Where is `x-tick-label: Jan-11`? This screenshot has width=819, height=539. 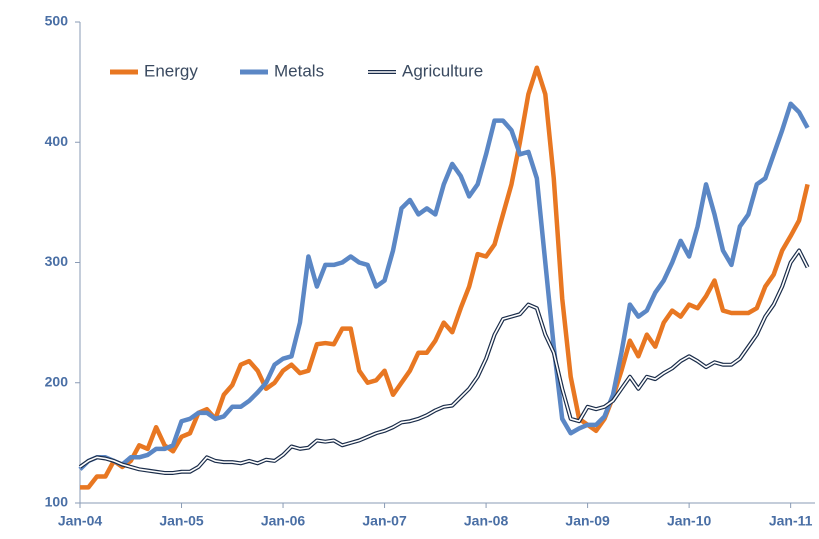 x-tick-label: Jan-11 is located at coordinates (791, 521).